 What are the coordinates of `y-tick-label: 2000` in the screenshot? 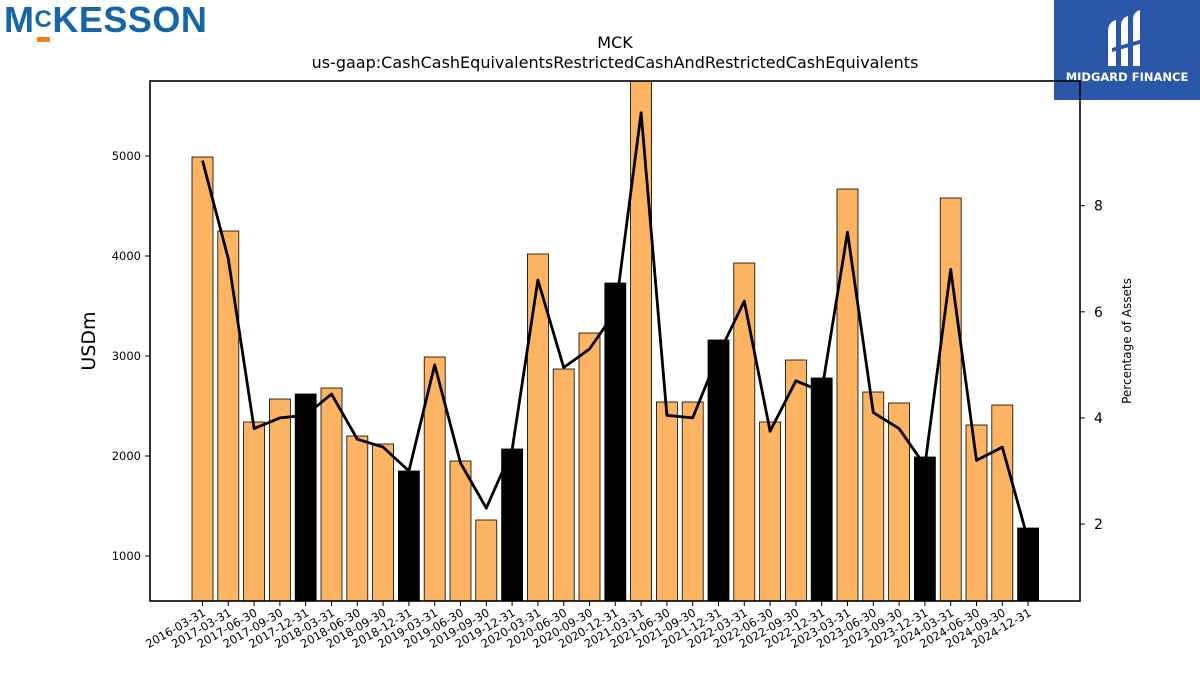 It's located at (126, 456).